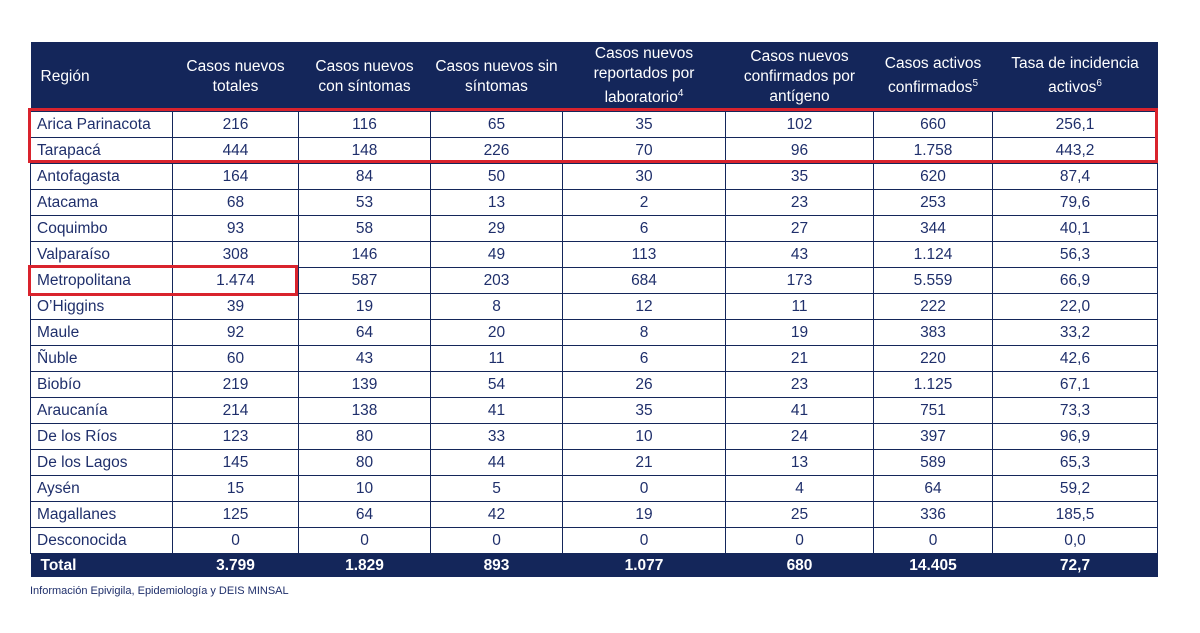 The height and width of the screenshot is (633, 1200). Describe the element at coordinates (1075, 306) in the screenshot. I see `cell: 22,0` at that location.